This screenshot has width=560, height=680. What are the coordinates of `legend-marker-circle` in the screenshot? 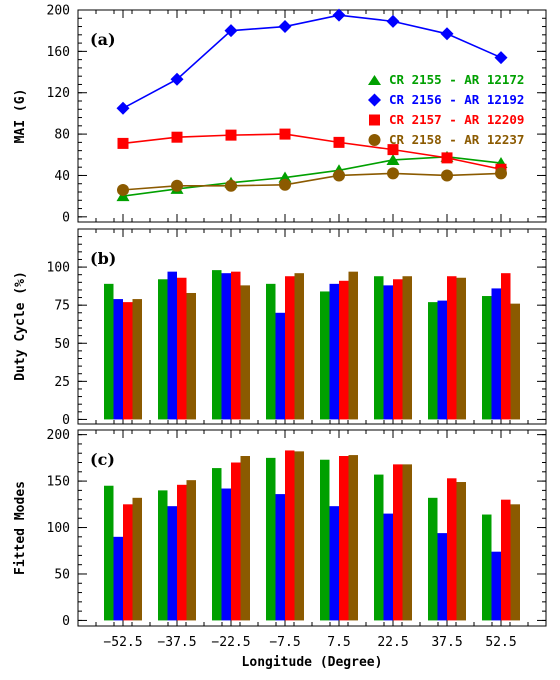 It's located at (374, 140).